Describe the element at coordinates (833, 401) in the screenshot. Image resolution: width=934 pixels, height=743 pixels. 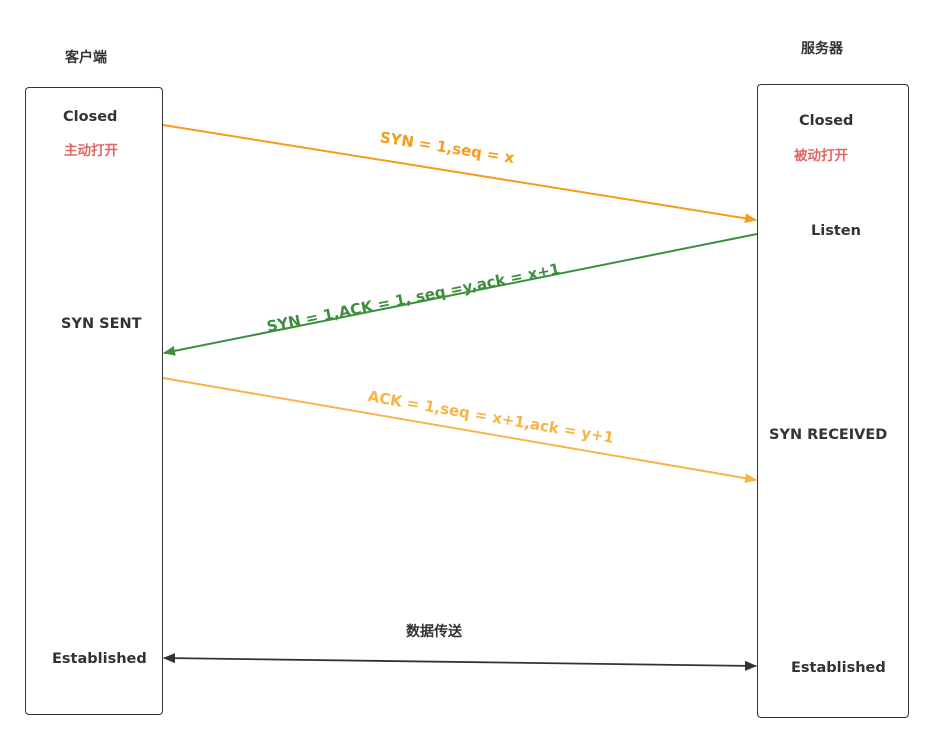
I see `server-lane` at that location.